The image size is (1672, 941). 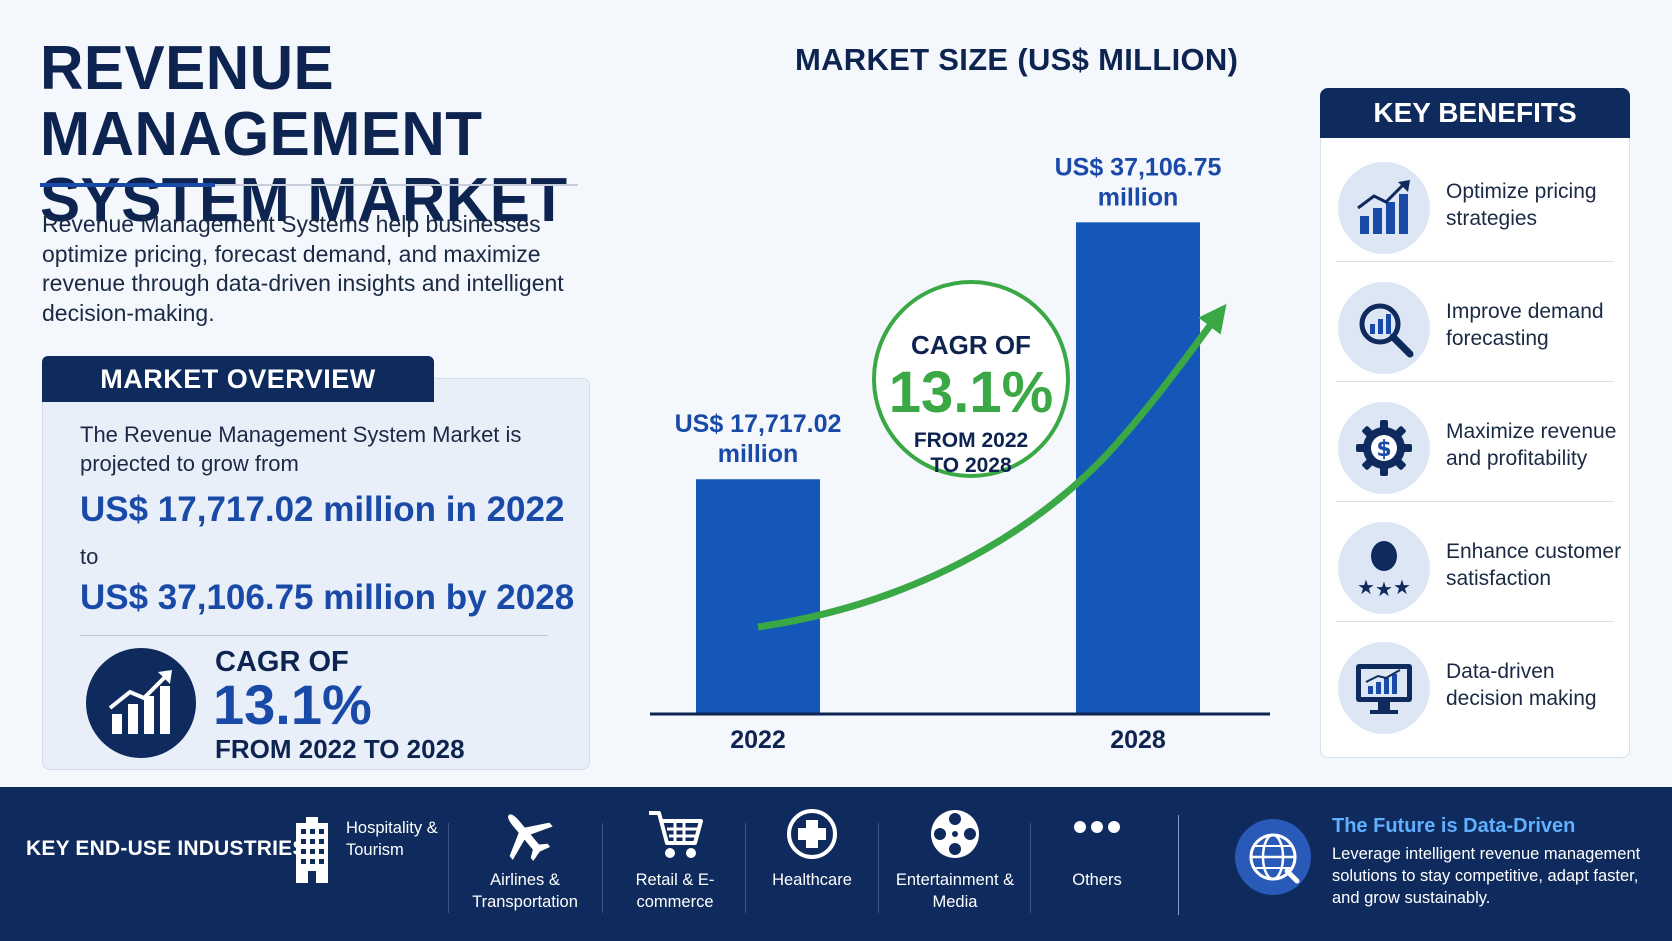 I want to click on overview-cagr-period: FROM 2022 TO 2028, so click(x=340, y=749).